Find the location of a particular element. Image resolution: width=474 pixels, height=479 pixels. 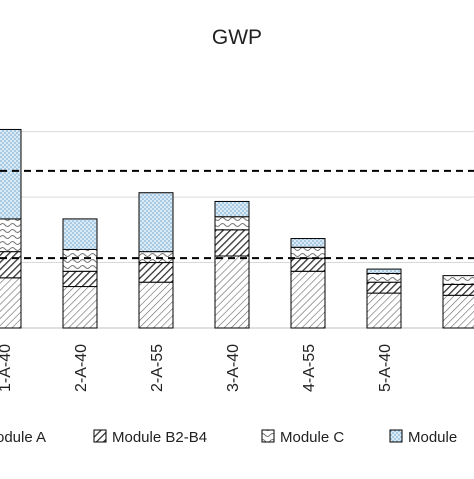

legend-label: Module is located at coordinates (432, 437).